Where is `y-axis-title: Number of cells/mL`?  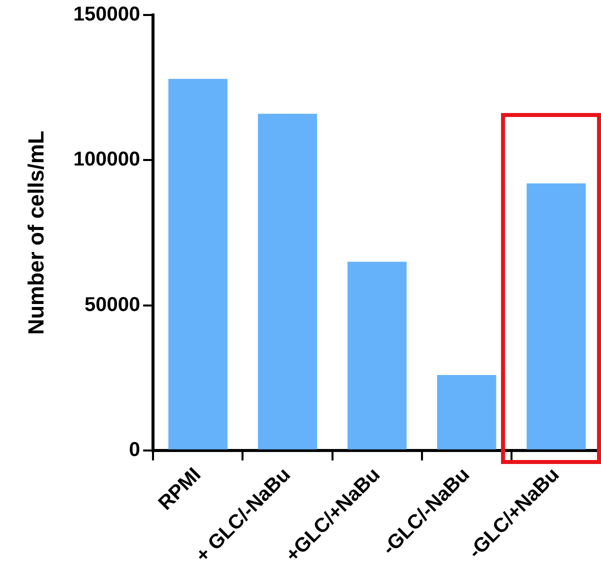 y-axis-title: Number of cells/mL is located at coordinates (35, 232).